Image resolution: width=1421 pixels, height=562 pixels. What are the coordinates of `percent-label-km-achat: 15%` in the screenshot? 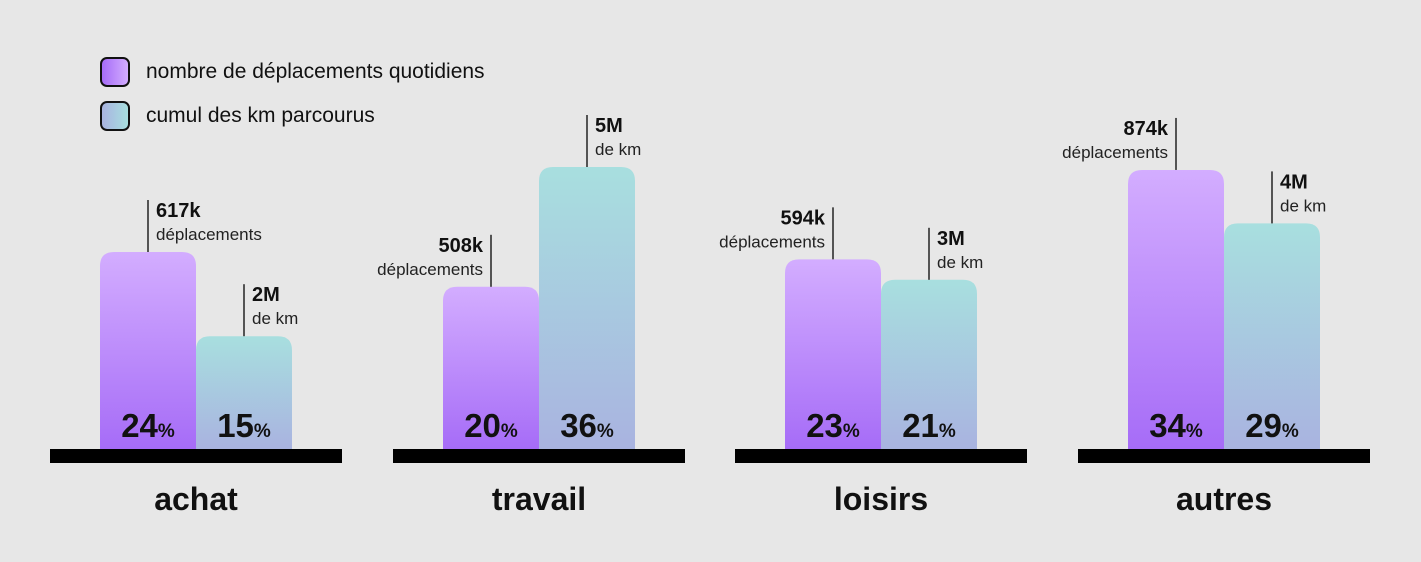 It's located at (244, 425).